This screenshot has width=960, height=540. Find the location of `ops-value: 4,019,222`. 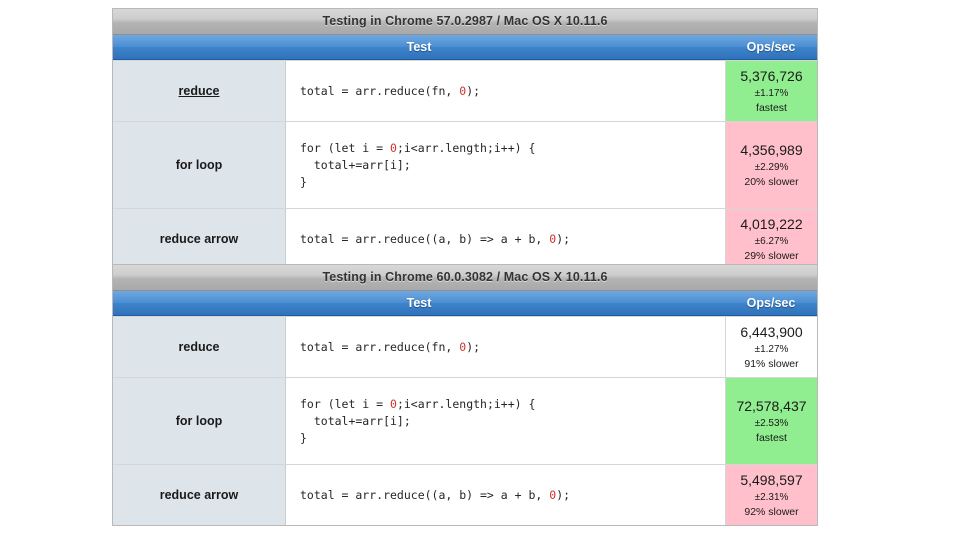

ops-value: 4,019,222 is located at coordinates (771, 223).